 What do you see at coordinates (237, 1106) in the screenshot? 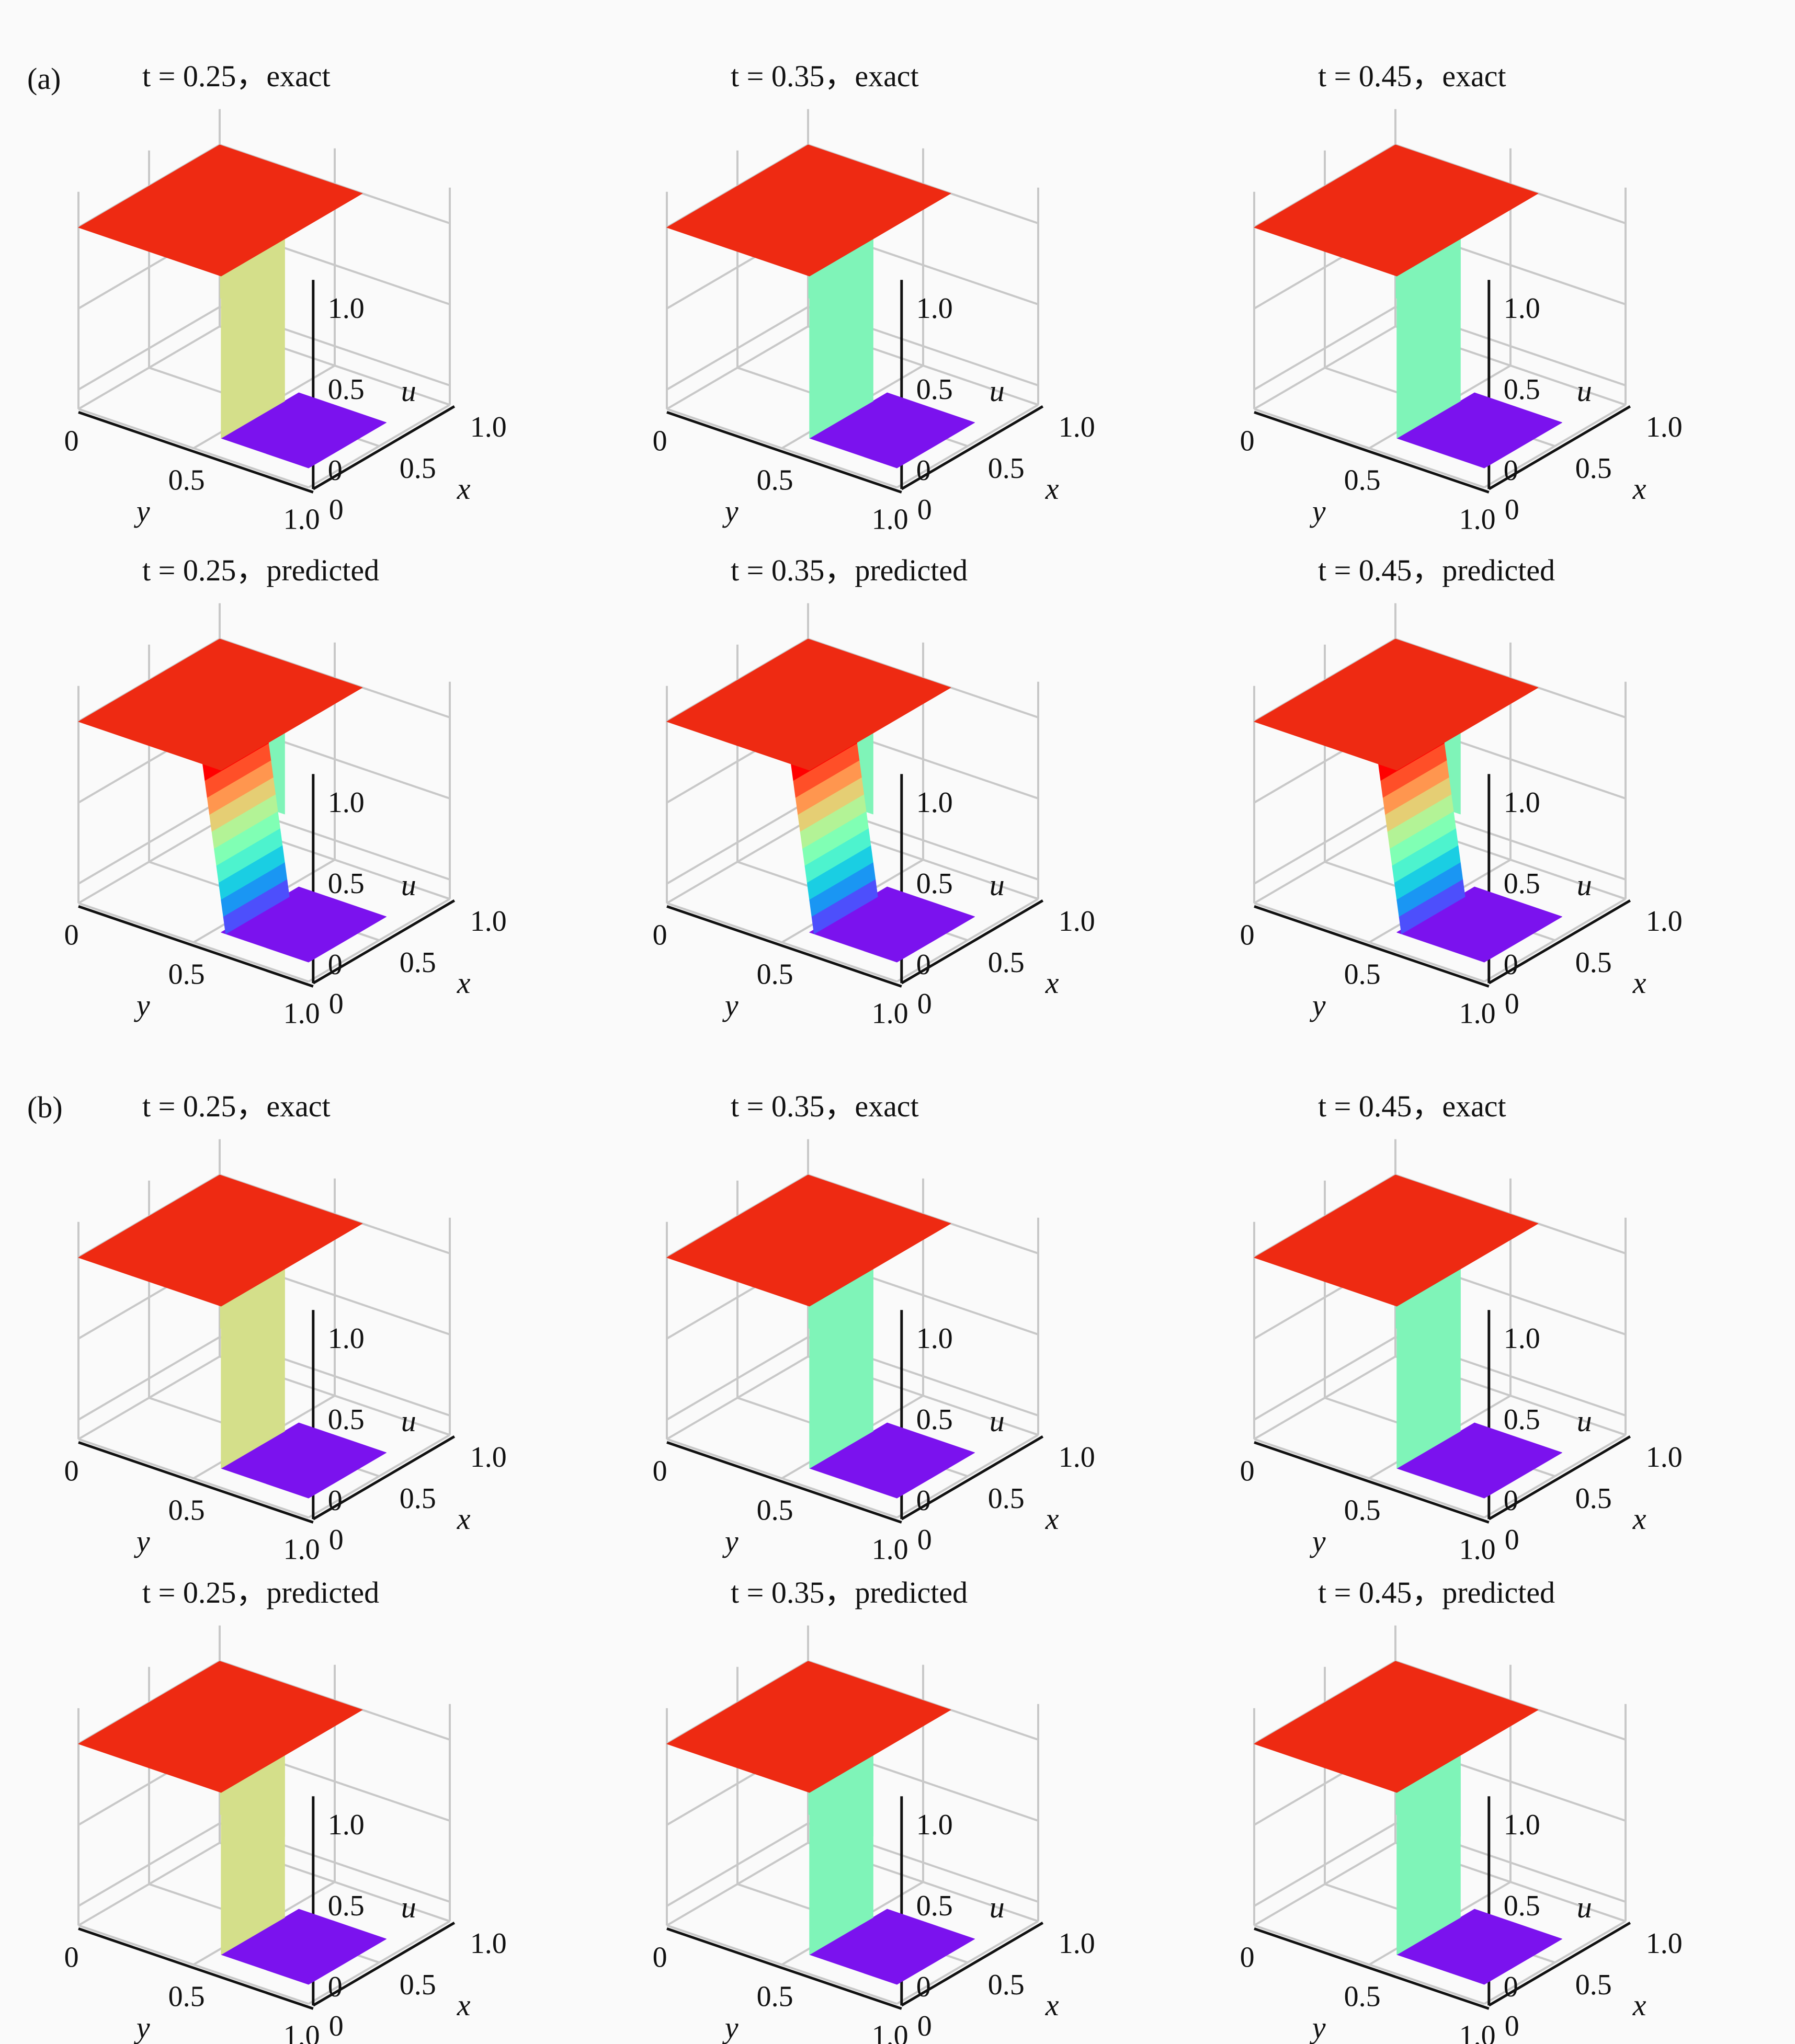
I see `subplot-title: t = 0.25，exact` at bounding box center [237, 1106].